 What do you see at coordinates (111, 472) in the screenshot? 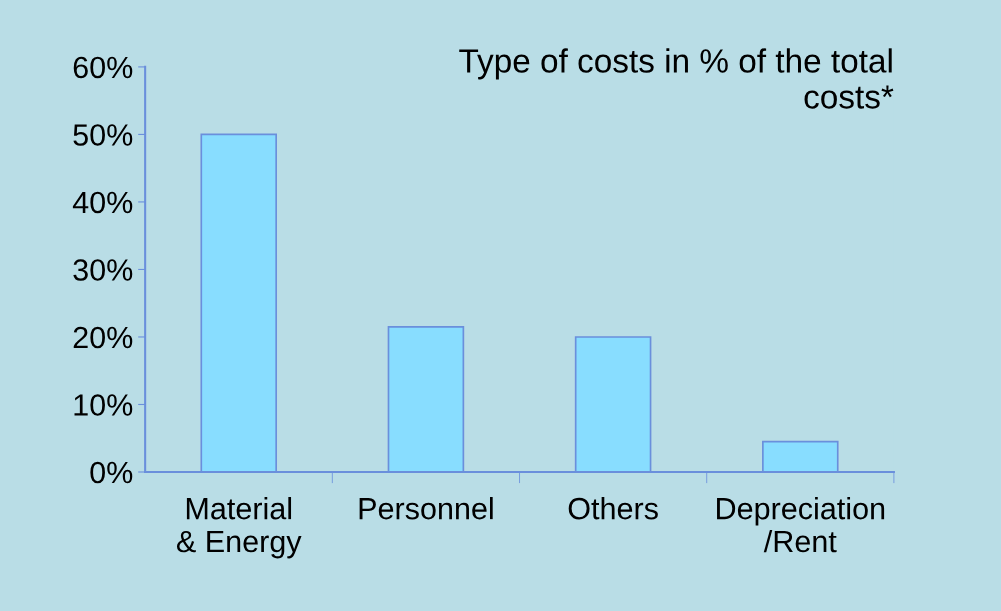
I see `y-tick-label: 0%` at bounding box center [111, 472].